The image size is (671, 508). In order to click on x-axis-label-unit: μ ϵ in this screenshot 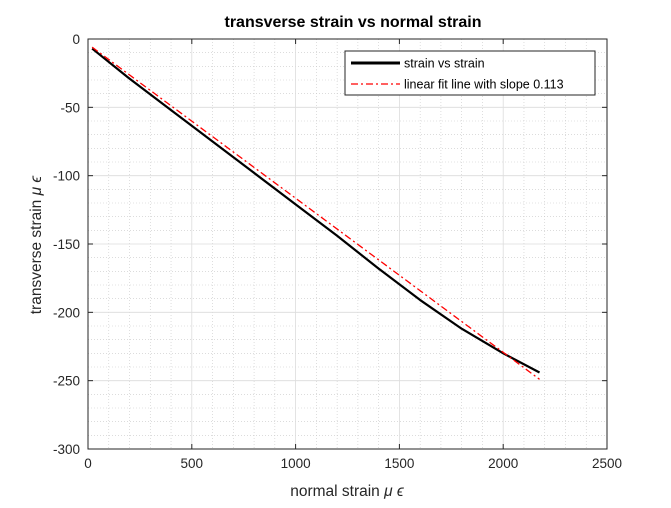, I will do `click(394, 491)`.